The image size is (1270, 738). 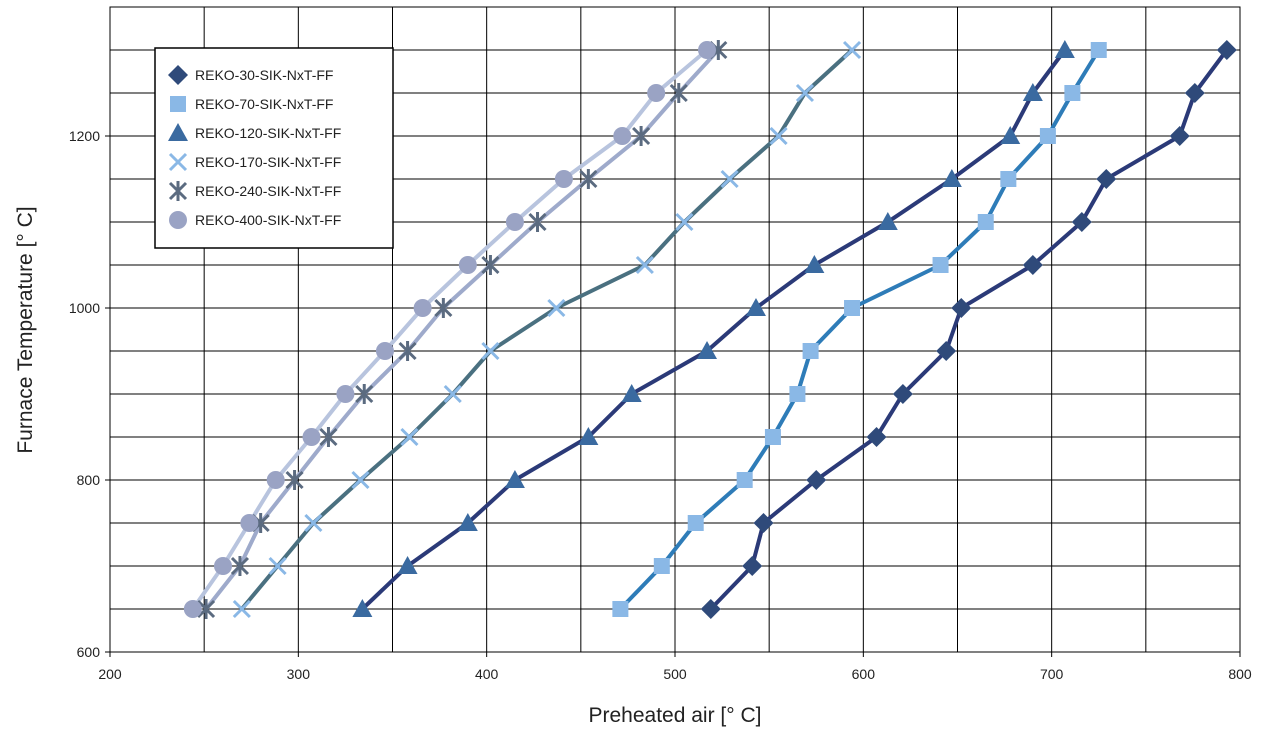 I want to click on legend-label: REKO-70-SIK-NxT-FF, so click(x=264, y=104).